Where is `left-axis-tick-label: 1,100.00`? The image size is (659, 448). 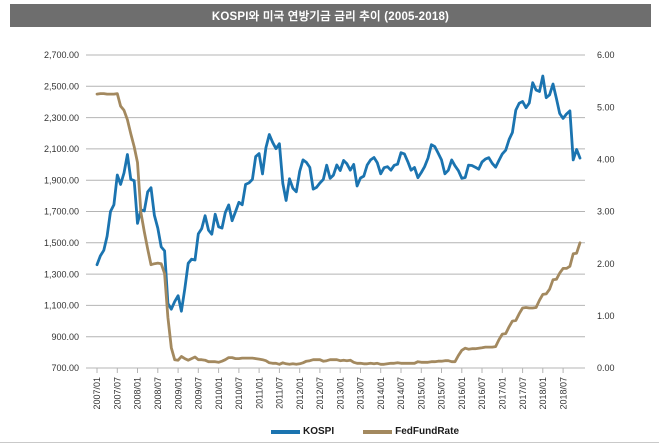 left-axis-tick-label: 1,100.00 is located at coordinates (61, 306).